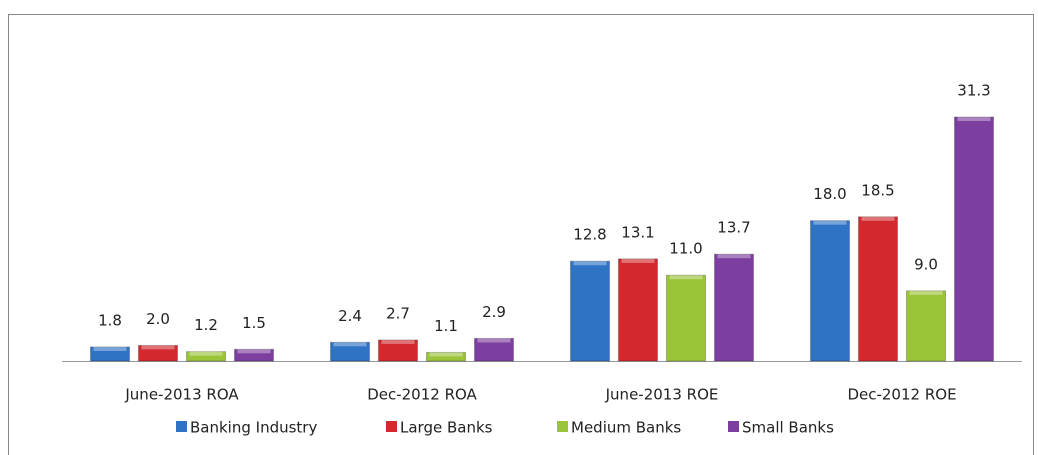 This screenshot has height=455, width=1038. I want to click on legend-label: Medium Banks, so click(626, 428).